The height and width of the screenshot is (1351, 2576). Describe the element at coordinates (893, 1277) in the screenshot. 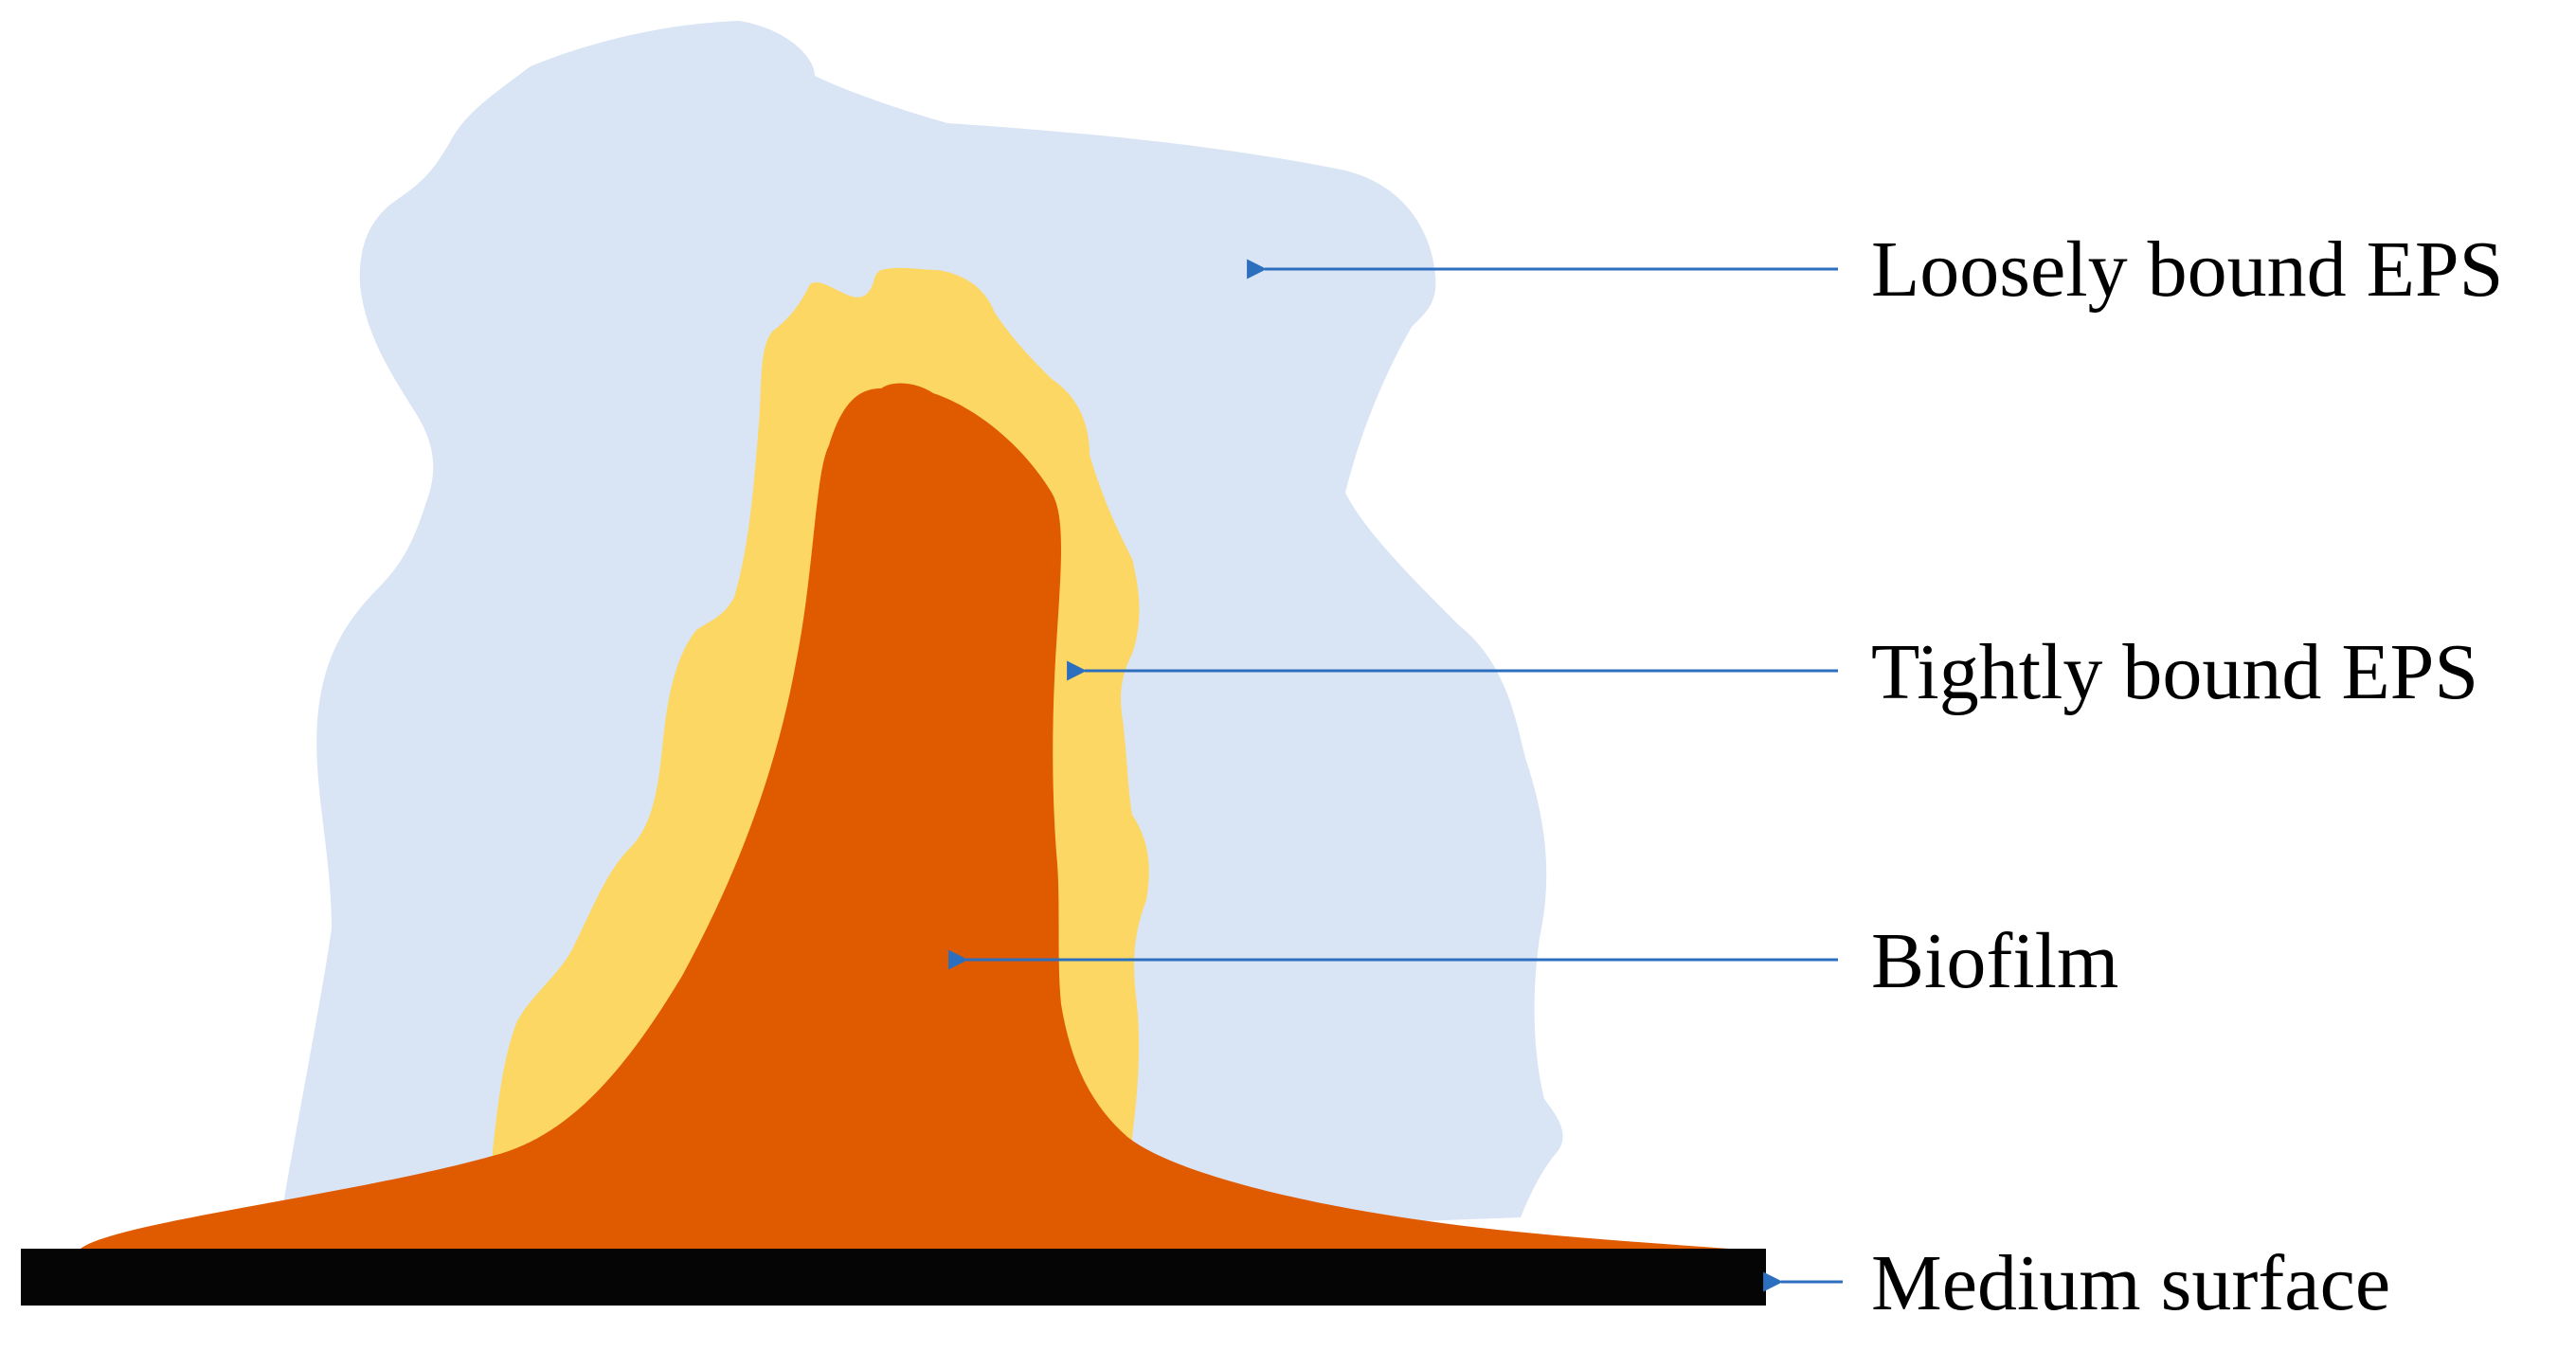

I see `medium-surface-bar` at that location.